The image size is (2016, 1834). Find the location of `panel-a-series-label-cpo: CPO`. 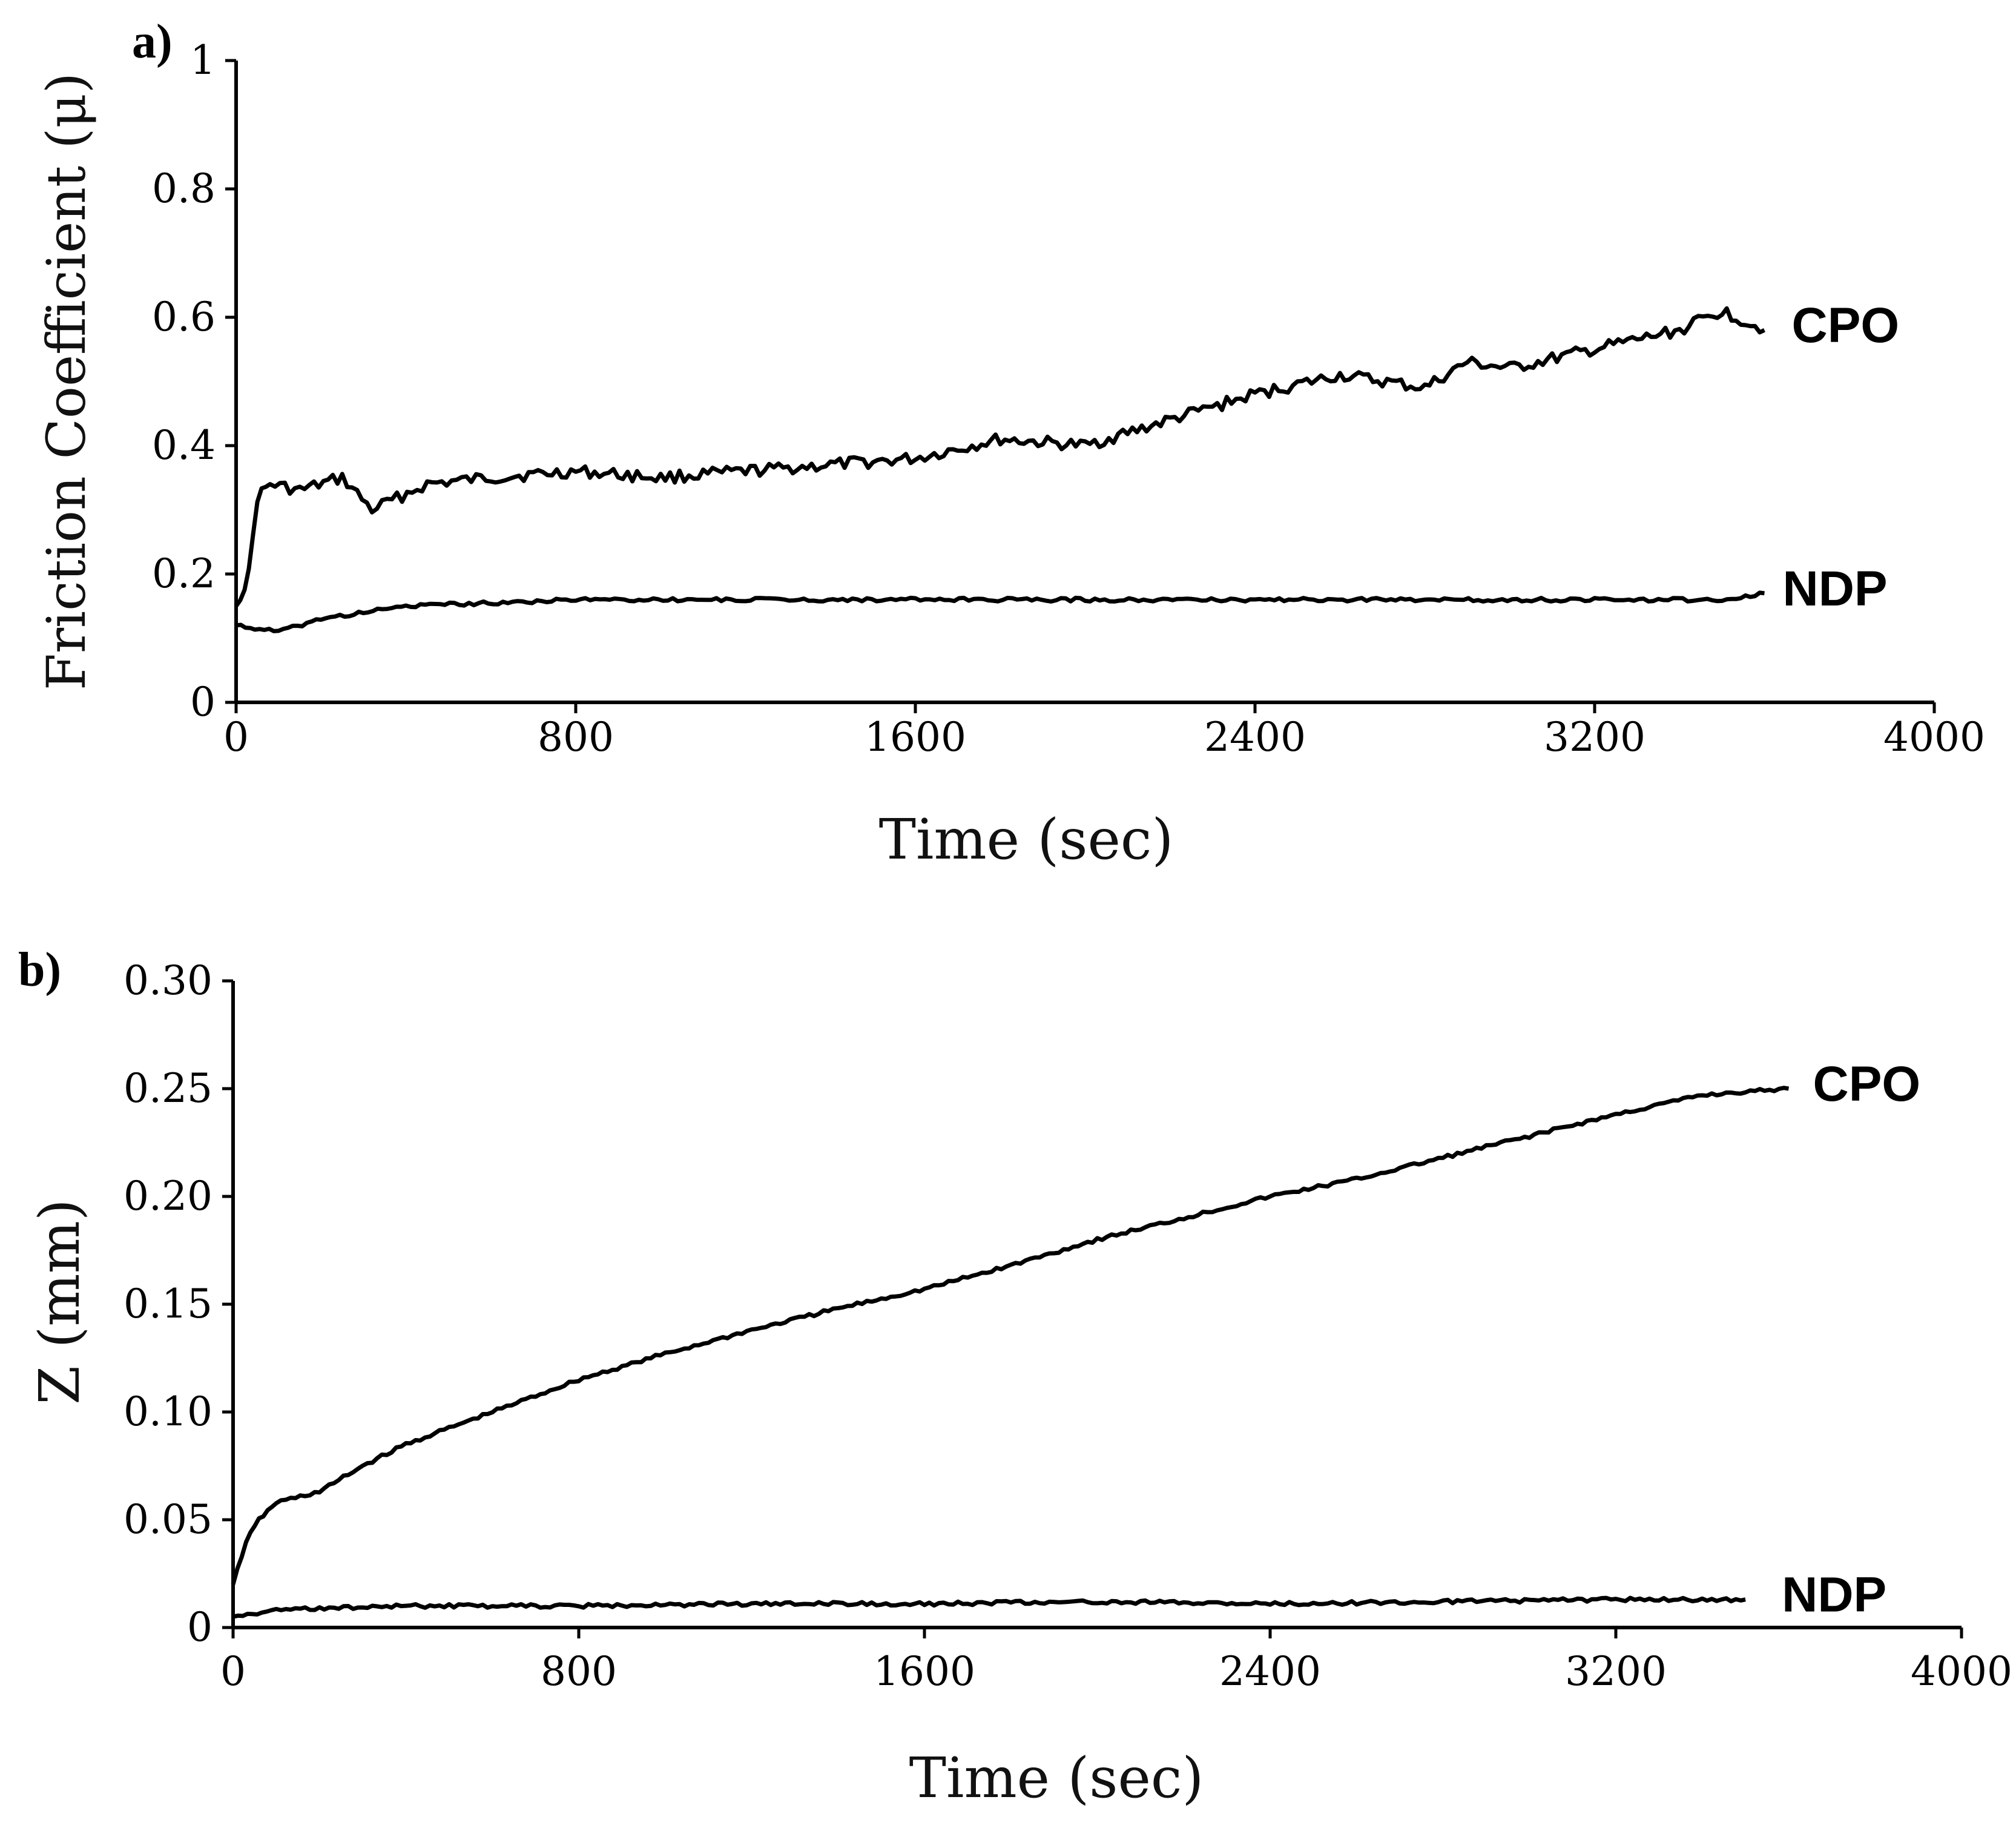

panel-a-series-label-cpo: CPO is located at coordinates (1846, 325).